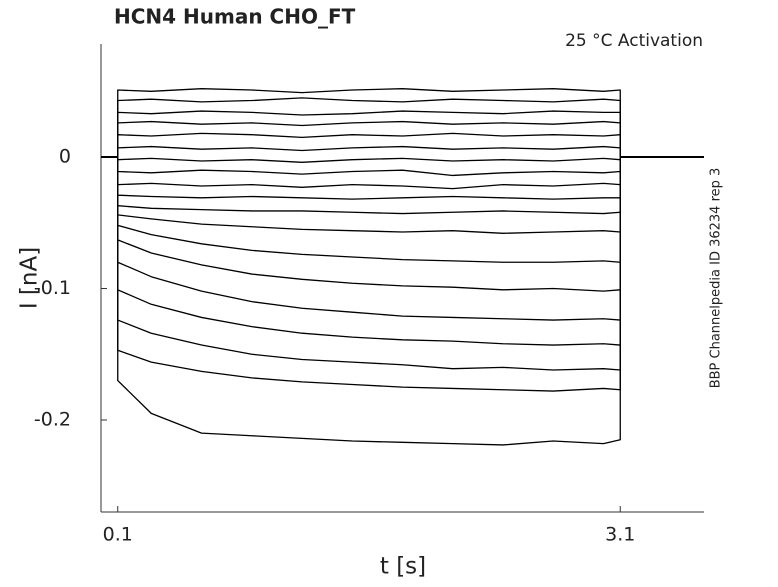 The width and height of the screenshot is (778, 587). What do you see at coordinates (235, 17) in the screenshot?
I see `chart-title: HCN4 Human CHO_FT` at bounding box center [235, 17].